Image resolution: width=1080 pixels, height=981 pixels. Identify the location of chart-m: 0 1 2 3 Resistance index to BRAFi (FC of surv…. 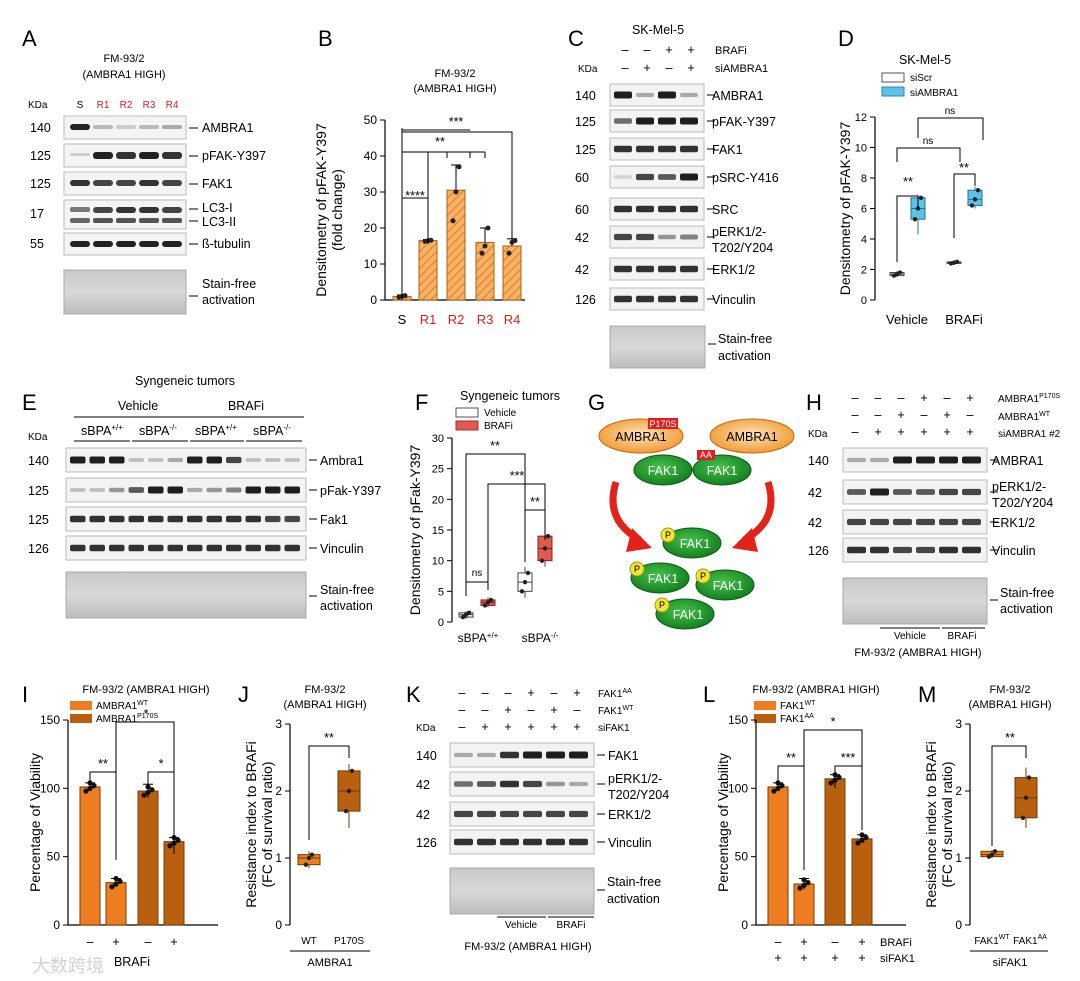
(980, 824).